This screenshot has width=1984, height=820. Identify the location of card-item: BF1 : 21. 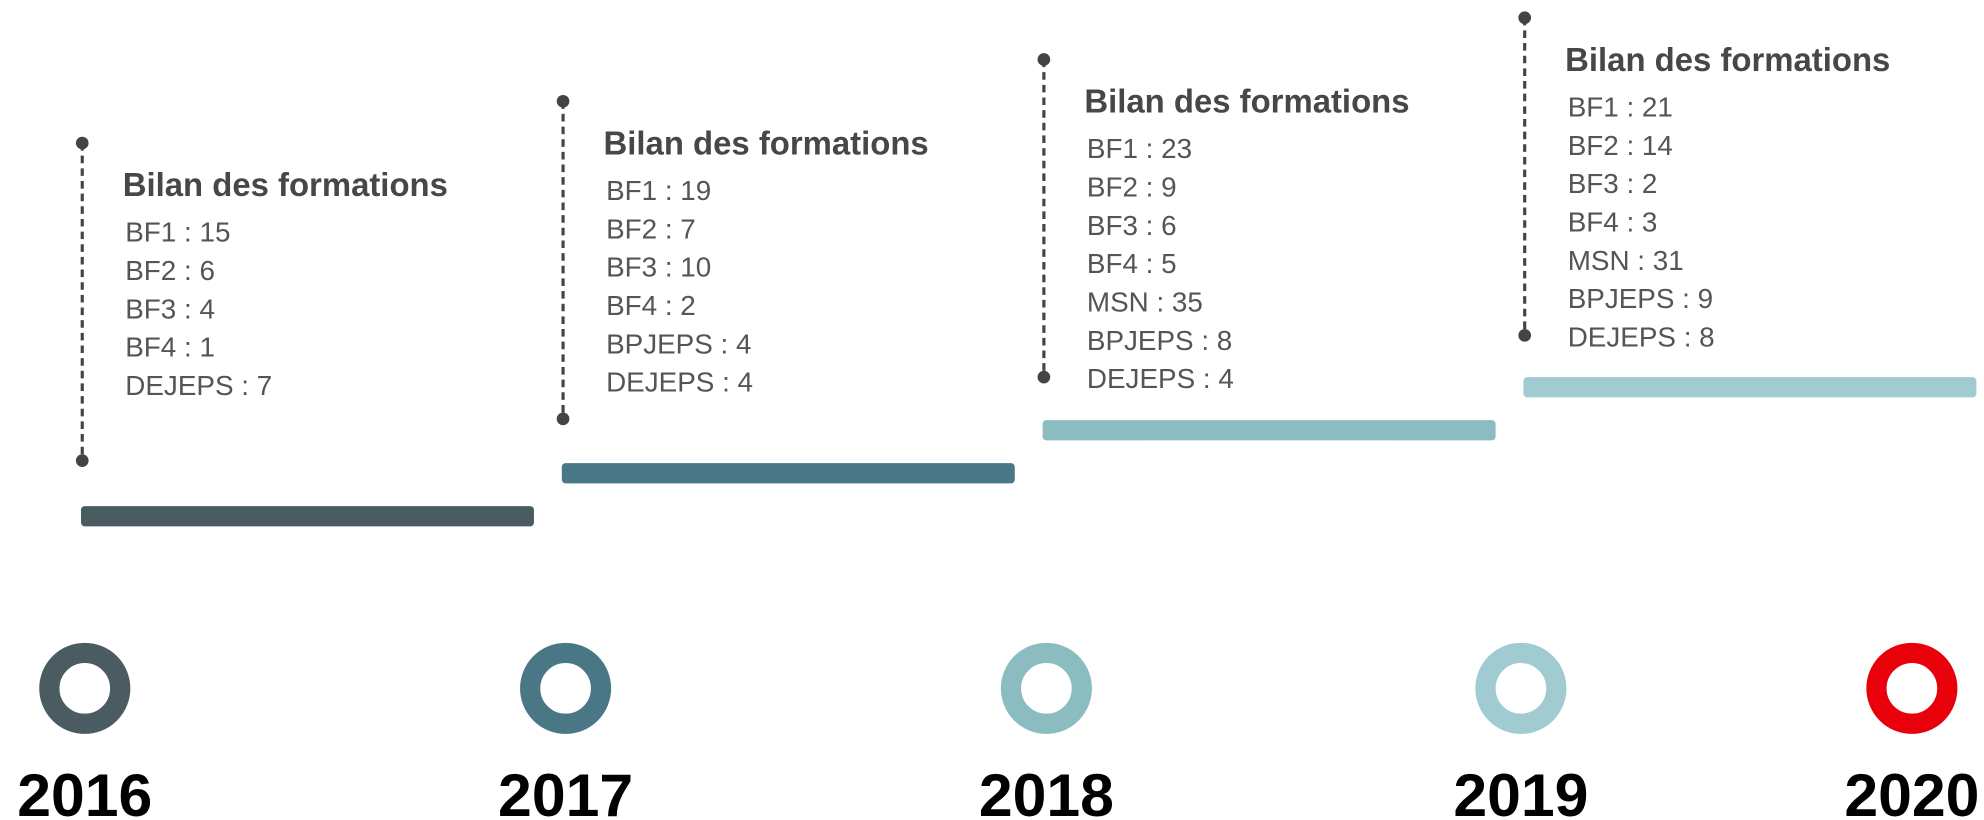
(1620, 106).